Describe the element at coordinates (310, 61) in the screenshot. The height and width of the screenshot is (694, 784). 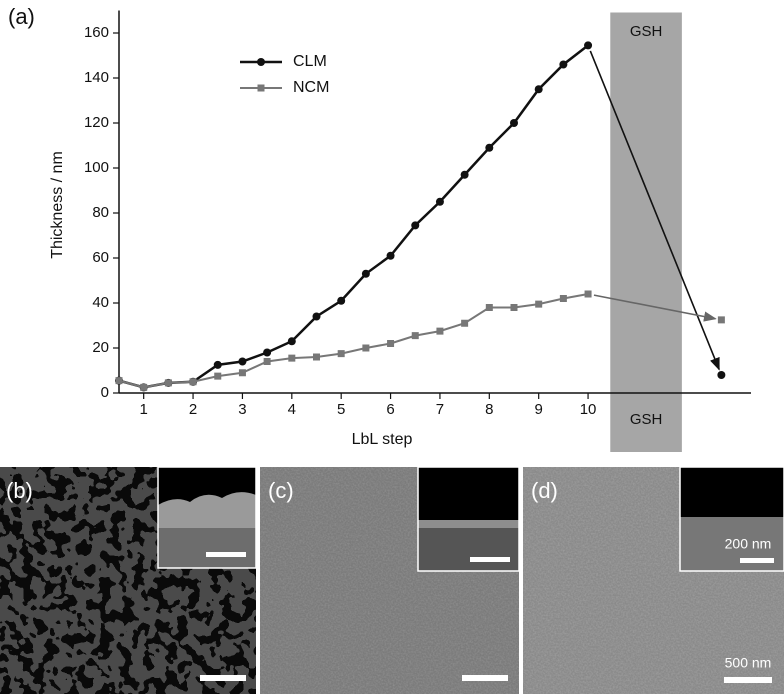
I see `legend-label: CLM` at that location.